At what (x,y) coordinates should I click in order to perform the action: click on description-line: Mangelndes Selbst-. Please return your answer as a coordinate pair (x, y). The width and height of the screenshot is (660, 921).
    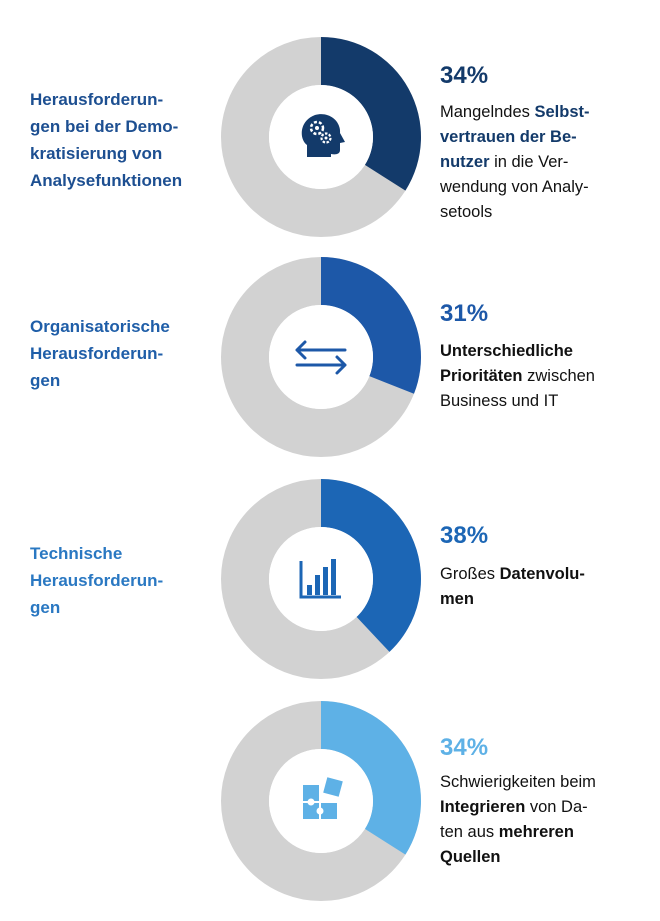
    Looking at the image, I should click on (542, 112).